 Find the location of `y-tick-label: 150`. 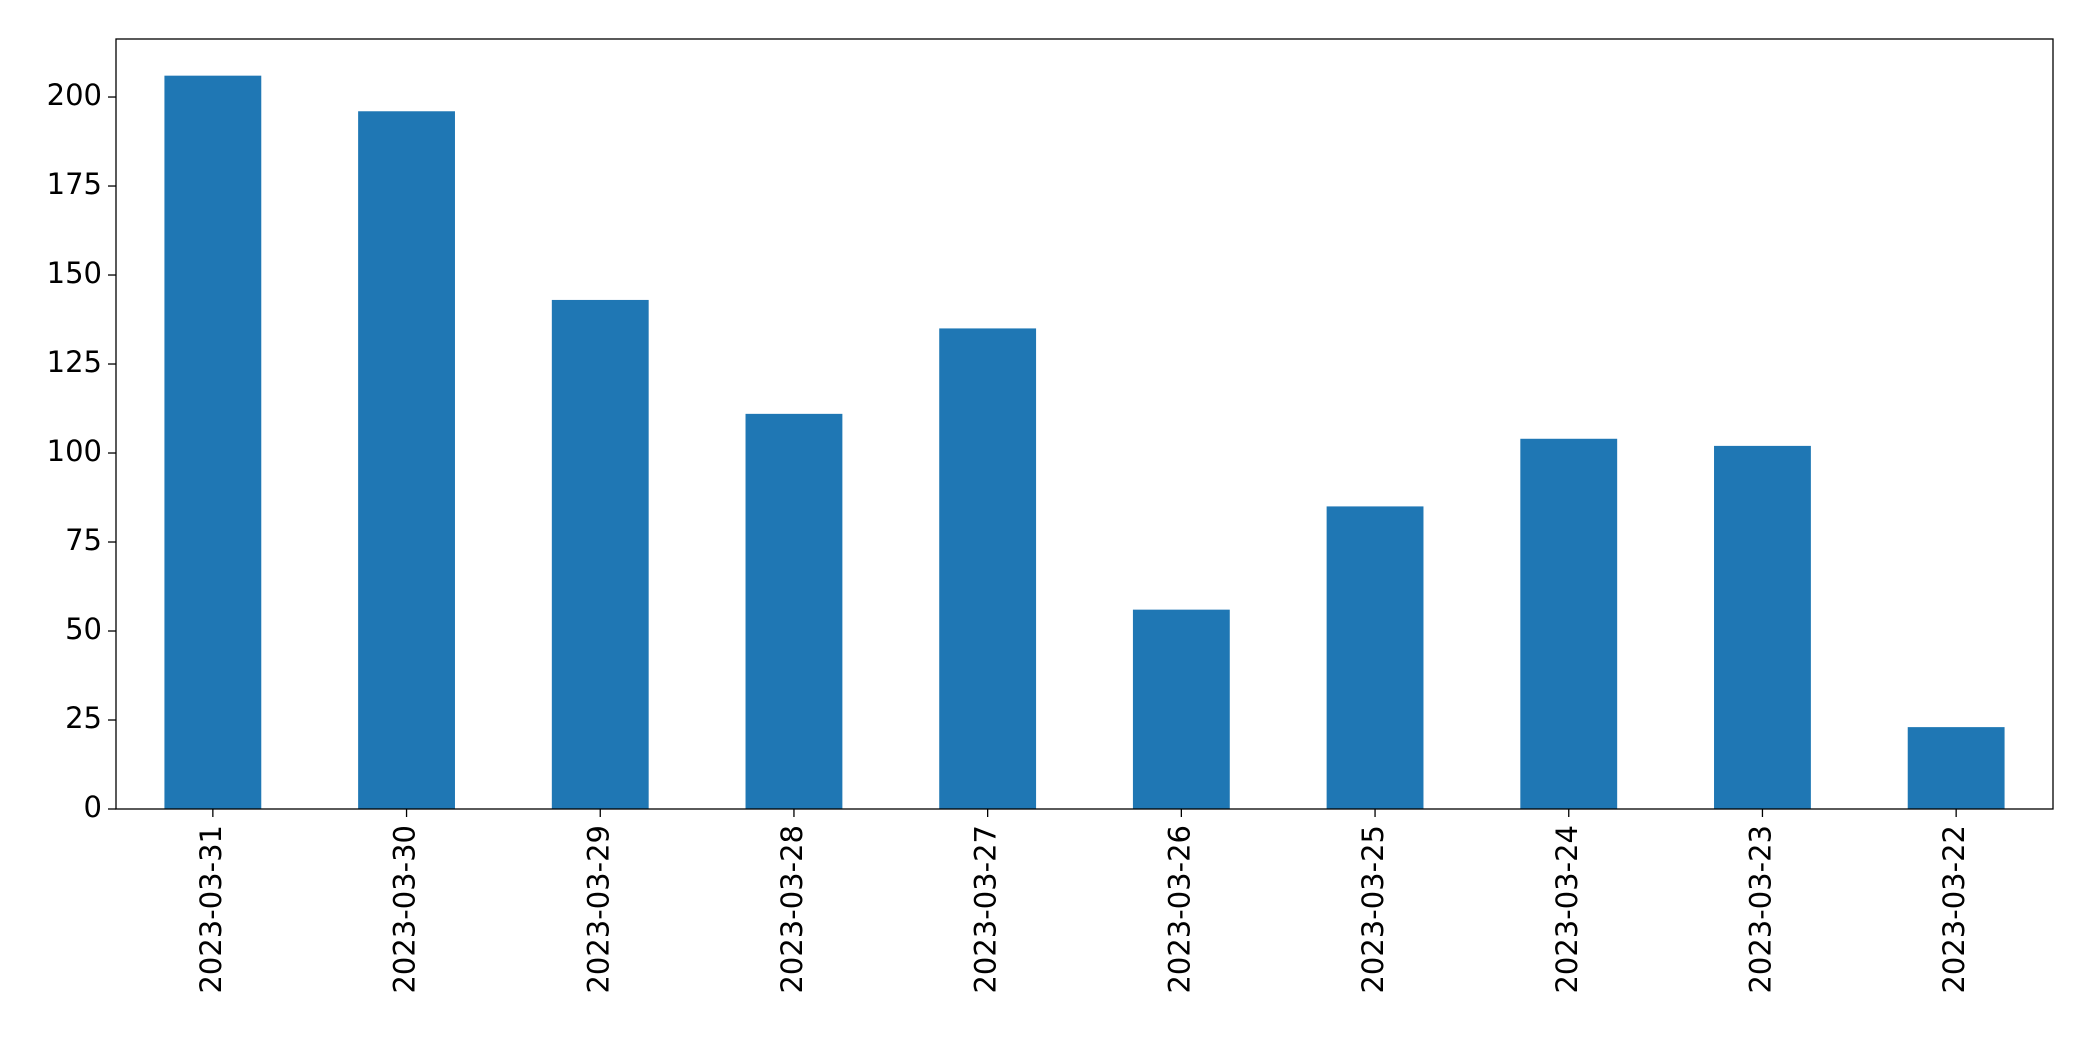

y-tick-label: 150 is located at coordinates (74, 273).